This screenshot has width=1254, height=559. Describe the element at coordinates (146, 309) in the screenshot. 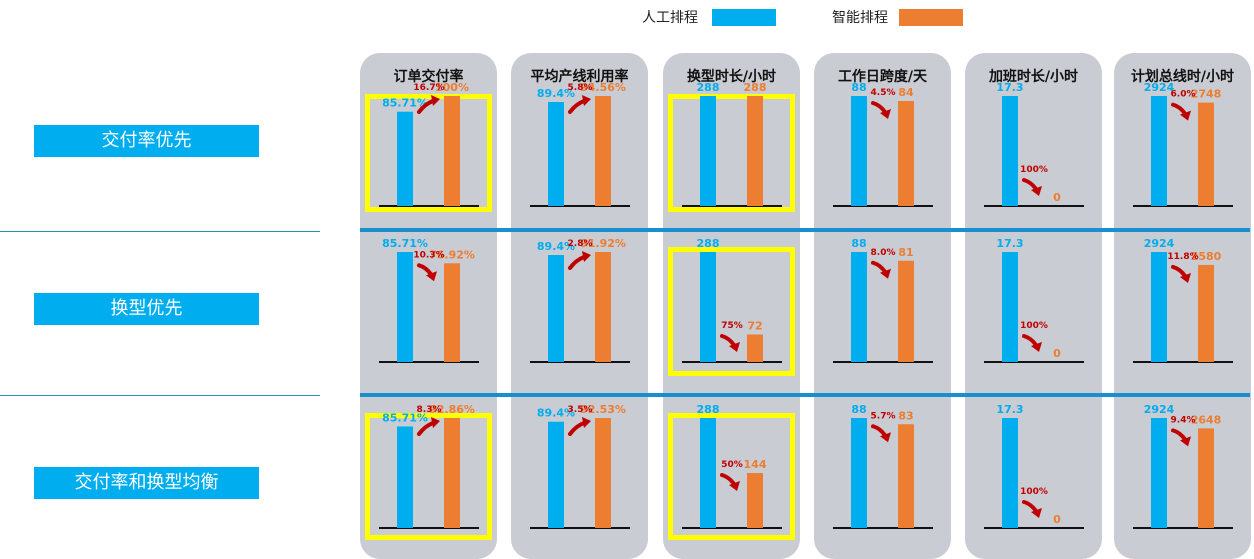

I see `row-label-changeover-priority: 换型优先` at that location.